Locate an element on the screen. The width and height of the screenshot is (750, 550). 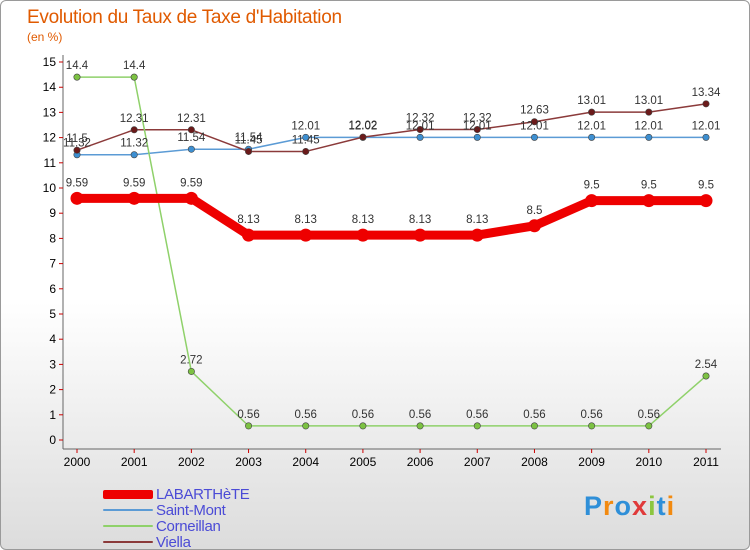
legend: LABARTHèTE Saint-Mont Corneillan Viella is located at coordinates (176, 517).